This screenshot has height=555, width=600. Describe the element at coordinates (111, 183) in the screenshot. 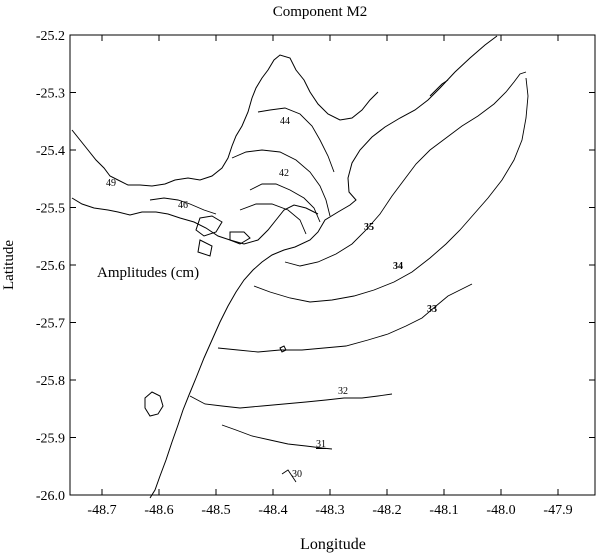

I see `contour-label-49: 49` at that location.